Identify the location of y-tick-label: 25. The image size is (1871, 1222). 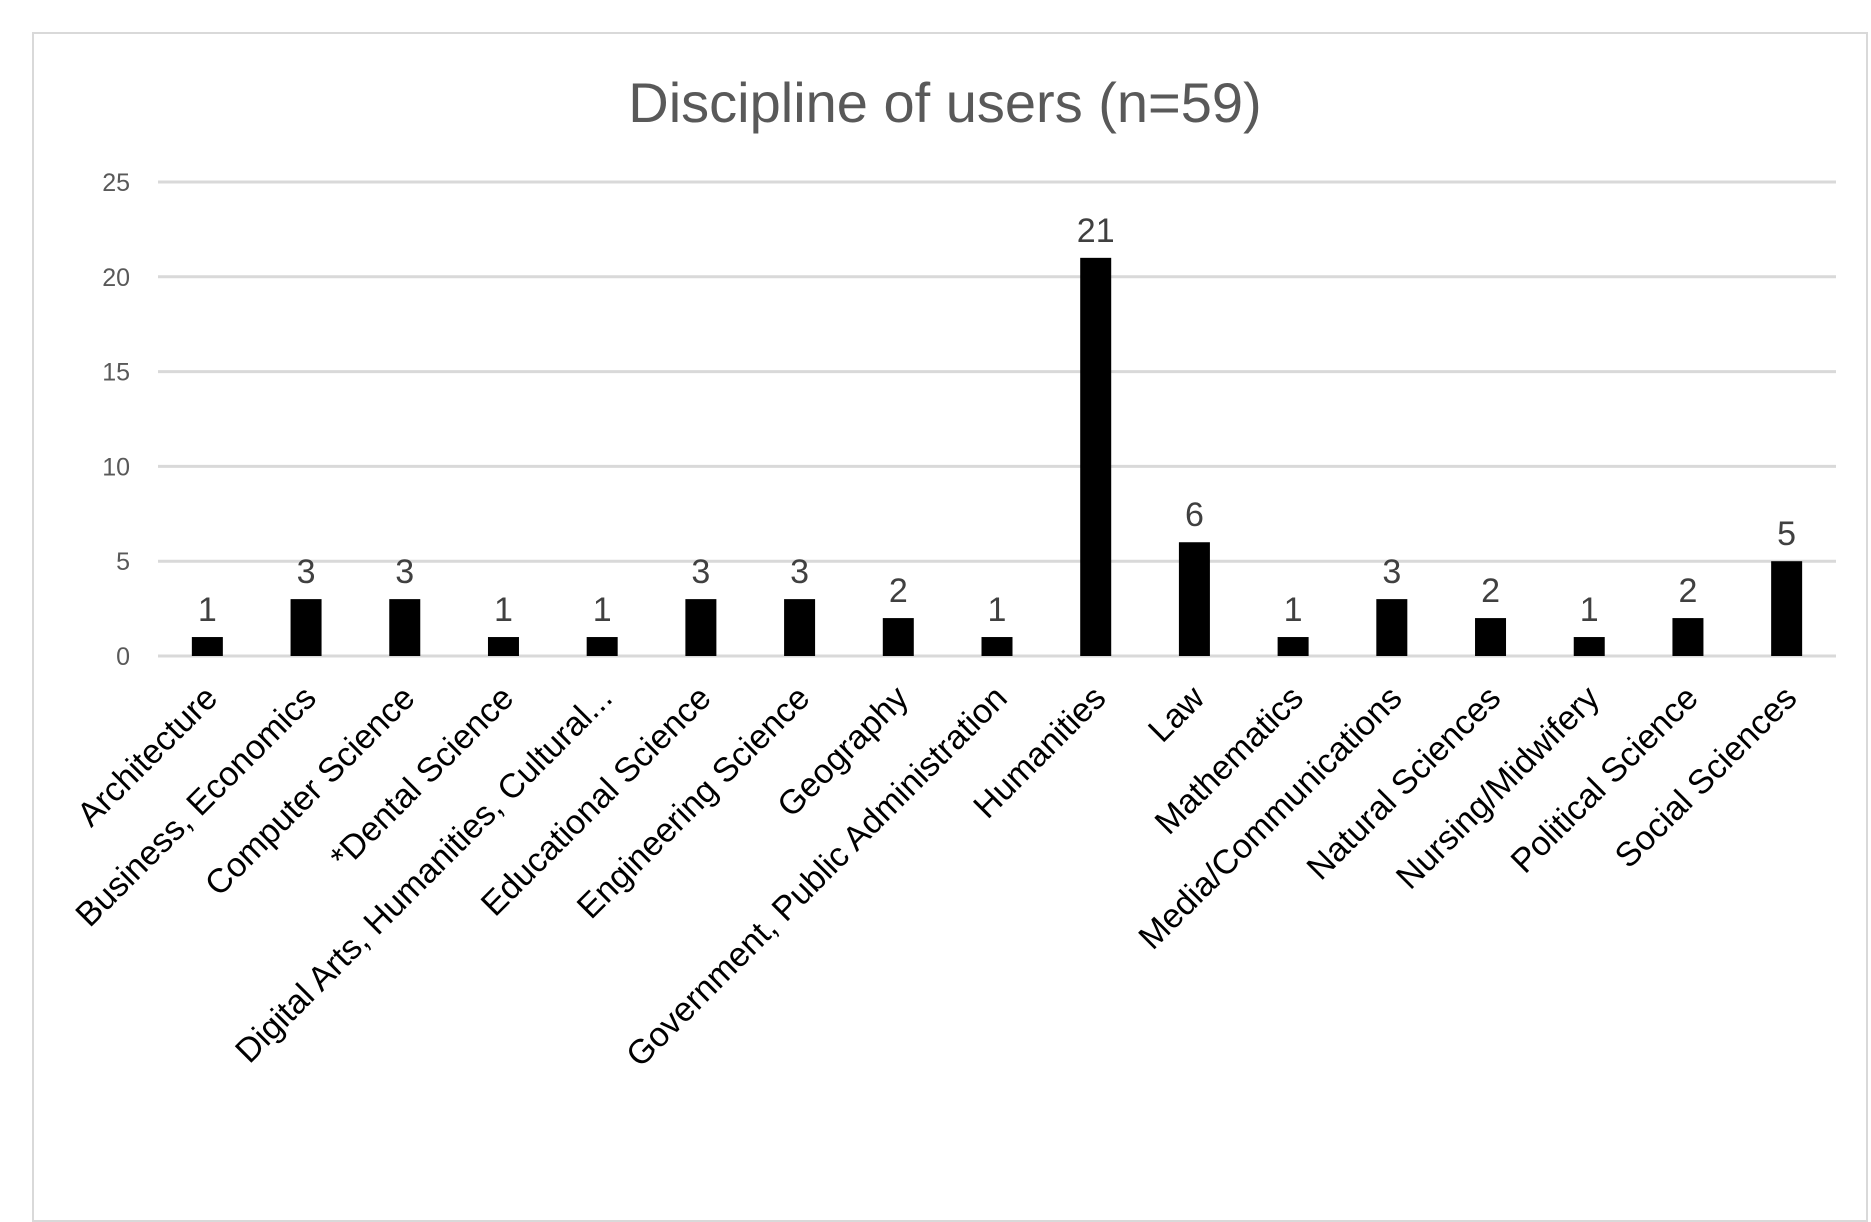
(116, 183).